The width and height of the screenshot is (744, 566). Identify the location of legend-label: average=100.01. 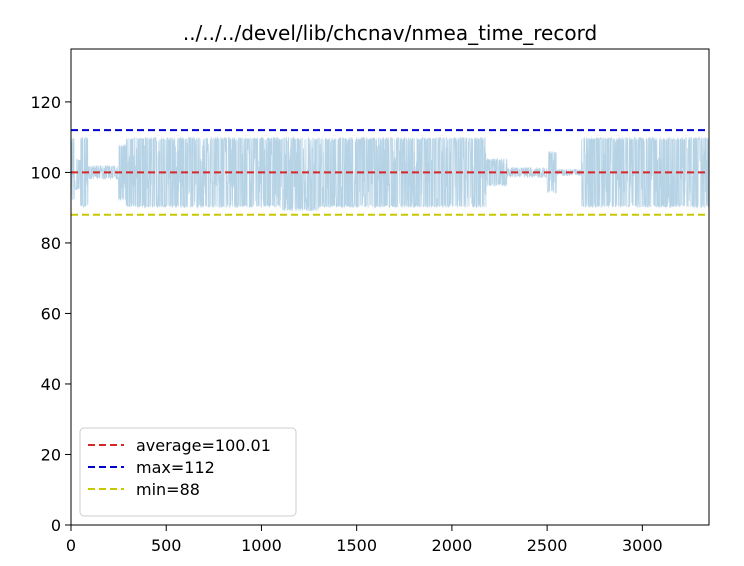
(203, 445).